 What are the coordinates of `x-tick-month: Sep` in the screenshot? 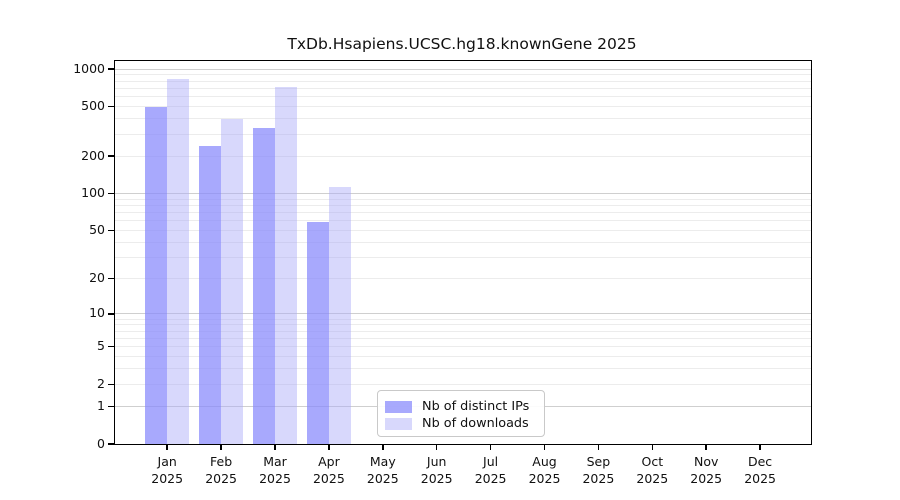 It's located at (598, 461).